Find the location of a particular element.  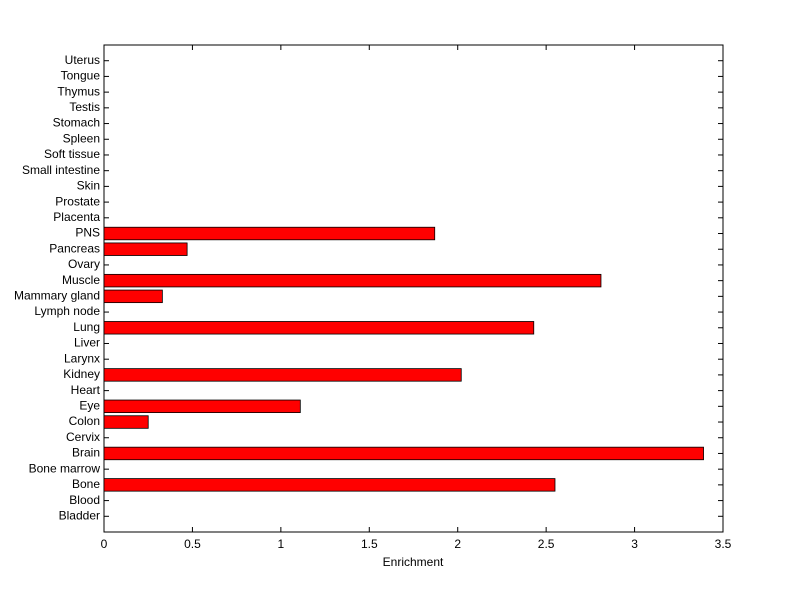

x-tick-label: 1 is located at coordinates (281, 544).